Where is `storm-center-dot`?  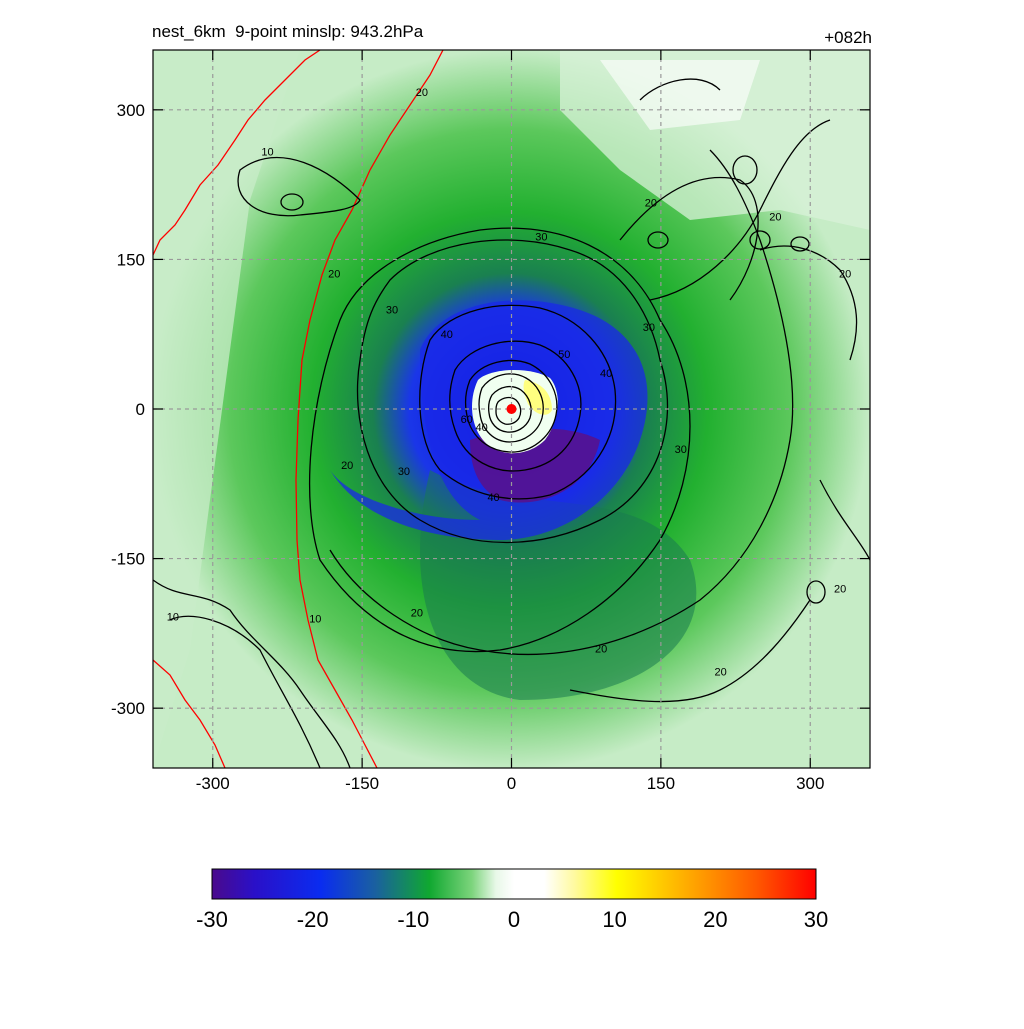
storm-center-dot is located at coordinates (511, 409).